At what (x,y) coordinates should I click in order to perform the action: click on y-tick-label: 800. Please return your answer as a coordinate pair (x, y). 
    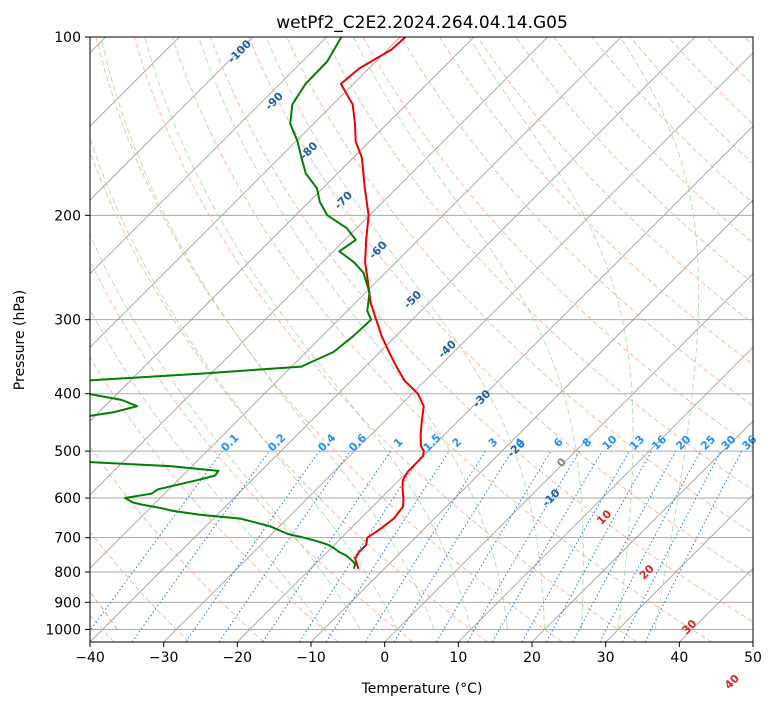
    Looking at the image, I should click on (67, 573).